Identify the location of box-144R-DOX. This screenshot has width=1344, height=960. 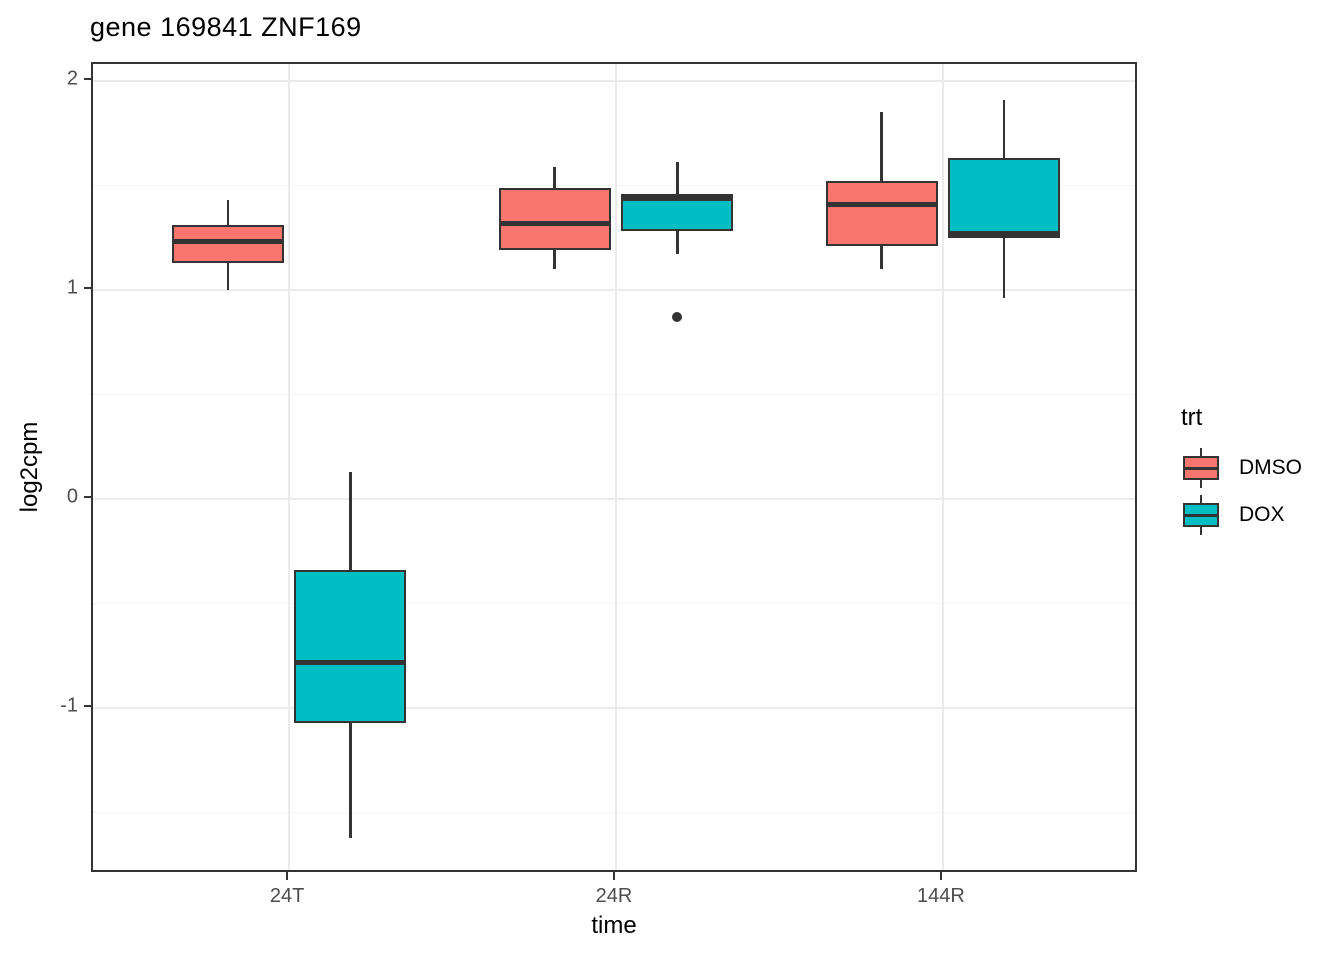
(1004, 198).